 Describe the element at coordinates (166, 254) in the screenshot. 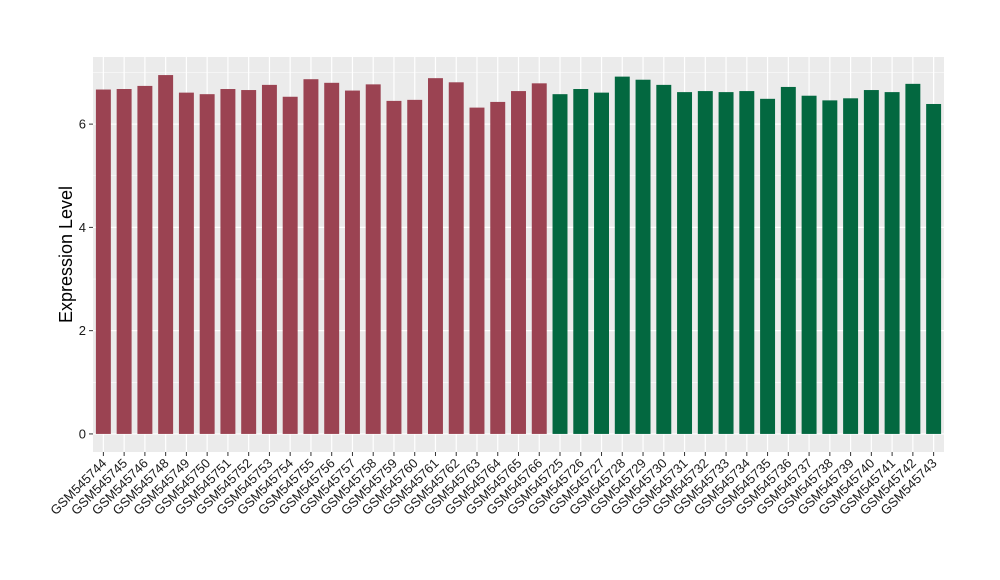

I see `bar-GSM545748` at that location.